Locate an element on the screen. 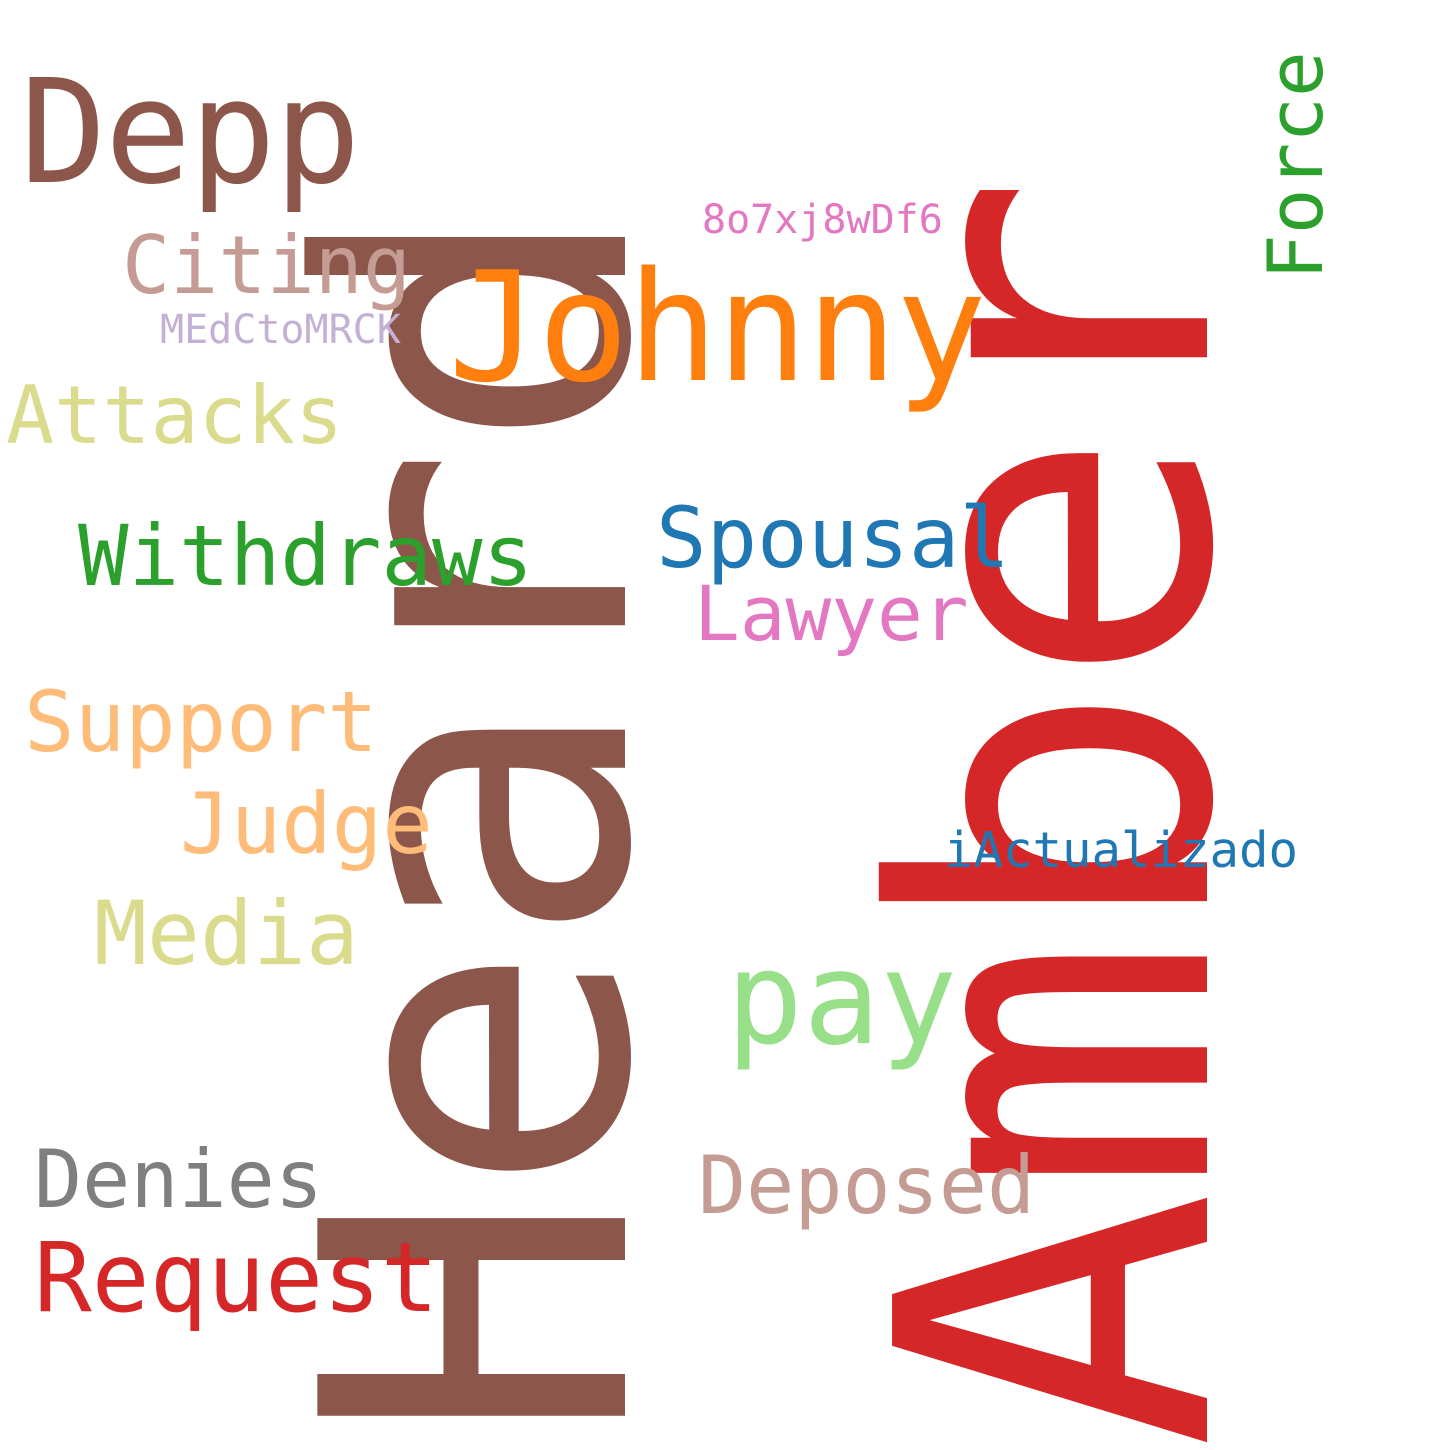  word-lawyer: Lawyer is located at coordinates (831, 613).